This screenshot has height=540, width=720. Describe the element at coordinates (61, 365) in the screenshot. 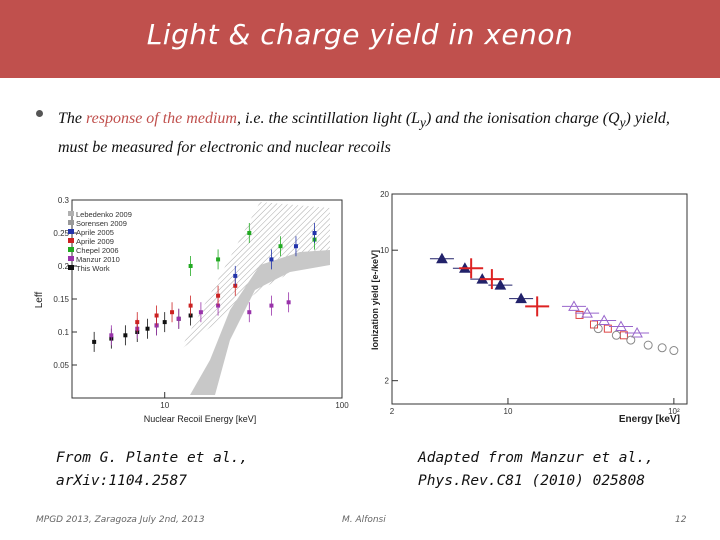

I see `leff-ytick-label: 0.05` at that location.